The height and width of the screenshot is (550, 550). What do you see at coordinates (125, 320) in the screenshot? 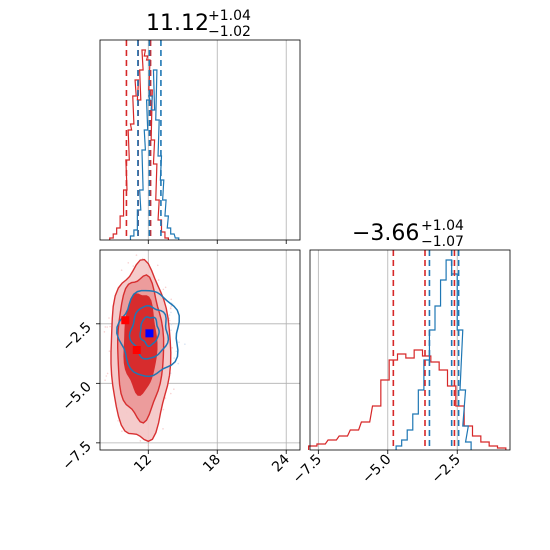
I see `joint-truth-marker-red` at bounding box center [125, 320].